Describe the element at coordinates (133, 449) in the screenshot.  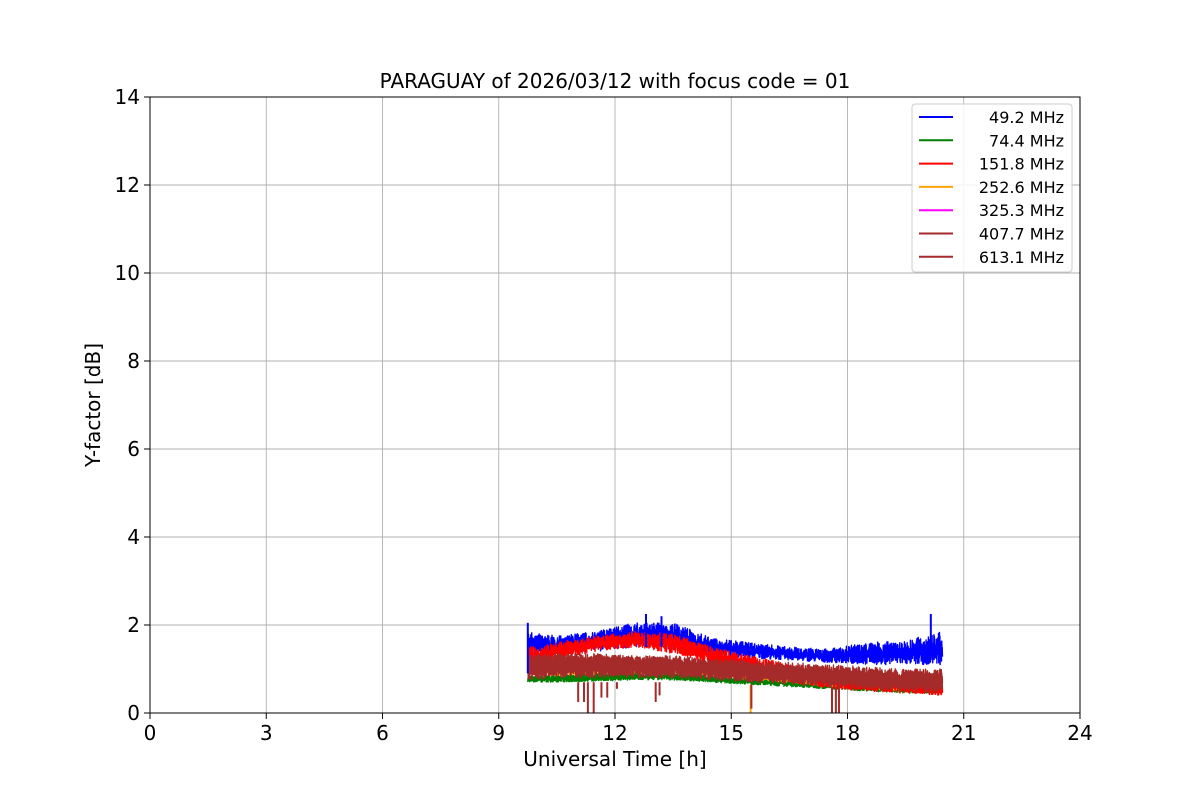
I see `y-tick-label: 6` at that location.